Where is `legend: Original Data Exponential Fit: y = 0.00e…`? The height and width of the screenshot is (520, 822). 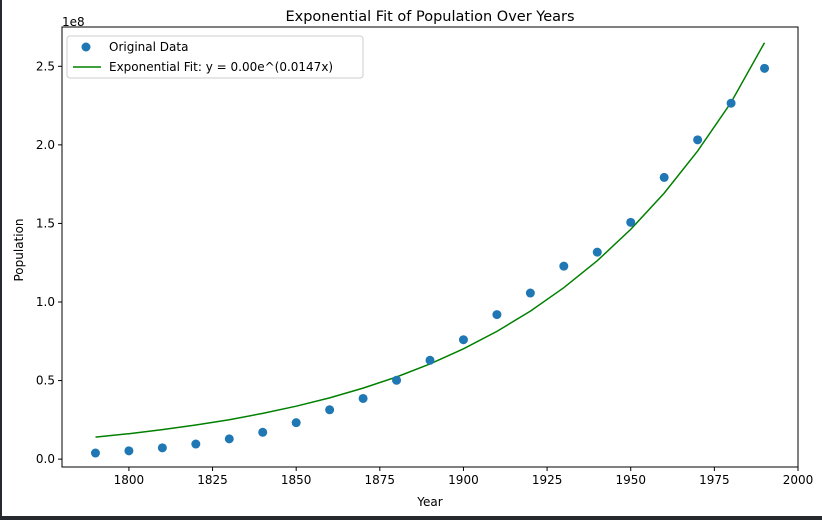
legend: Original Data Exponential Fit: y = 0.00e… is located at coordinates (215, 57).